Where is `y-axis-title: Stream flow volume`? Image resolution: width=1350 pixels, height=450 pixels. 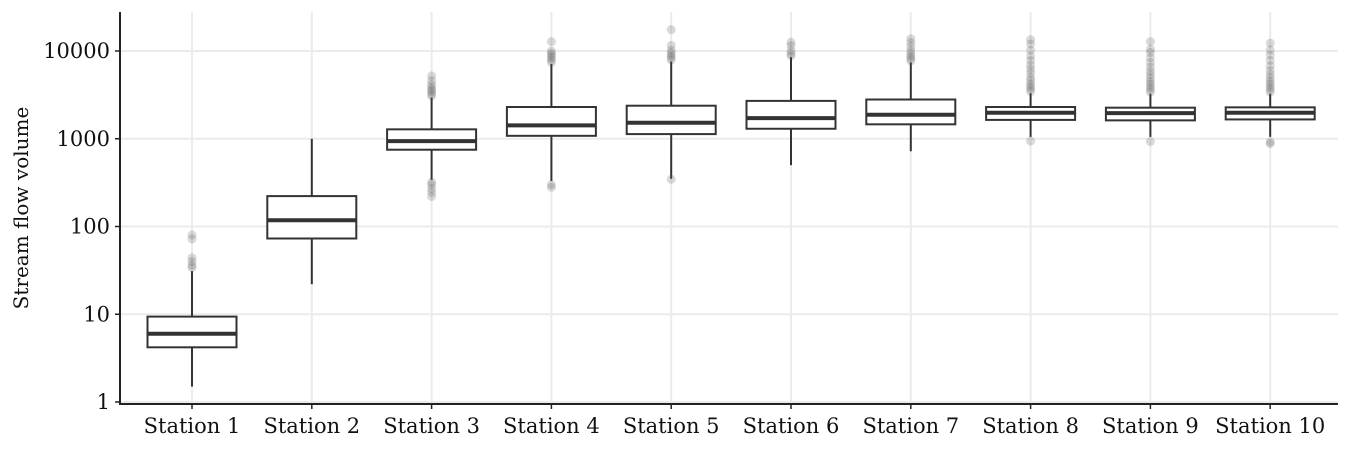 y-axis-title: Stream flow volume is located at coordinates (21, 208).